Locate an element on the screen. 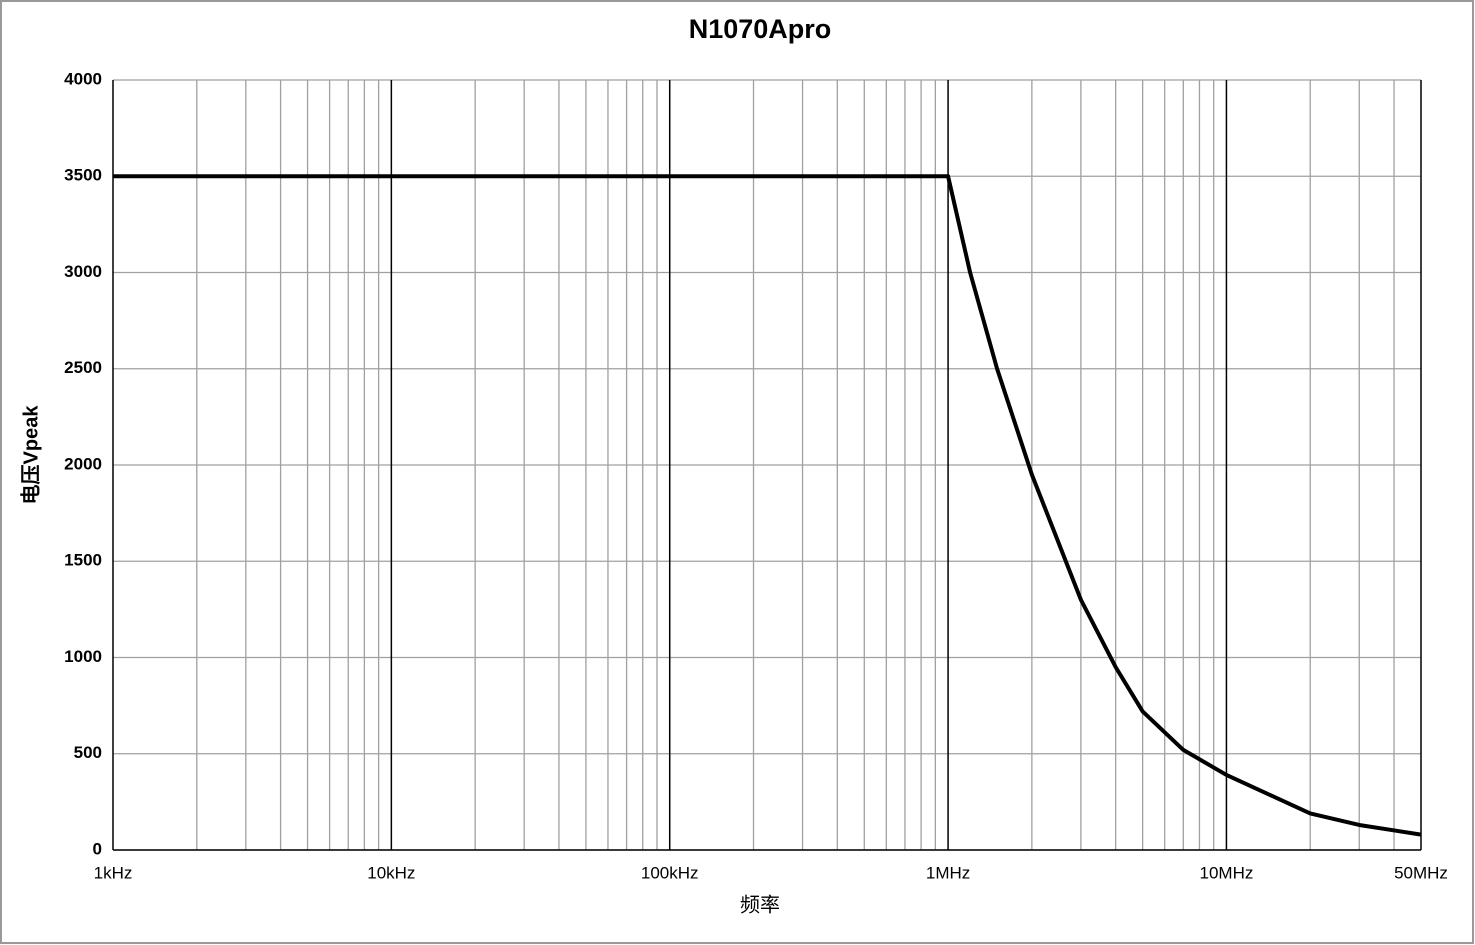 The image size is (1475, 945). y-tick-label: 4000 is located at coordinates (83, 78).